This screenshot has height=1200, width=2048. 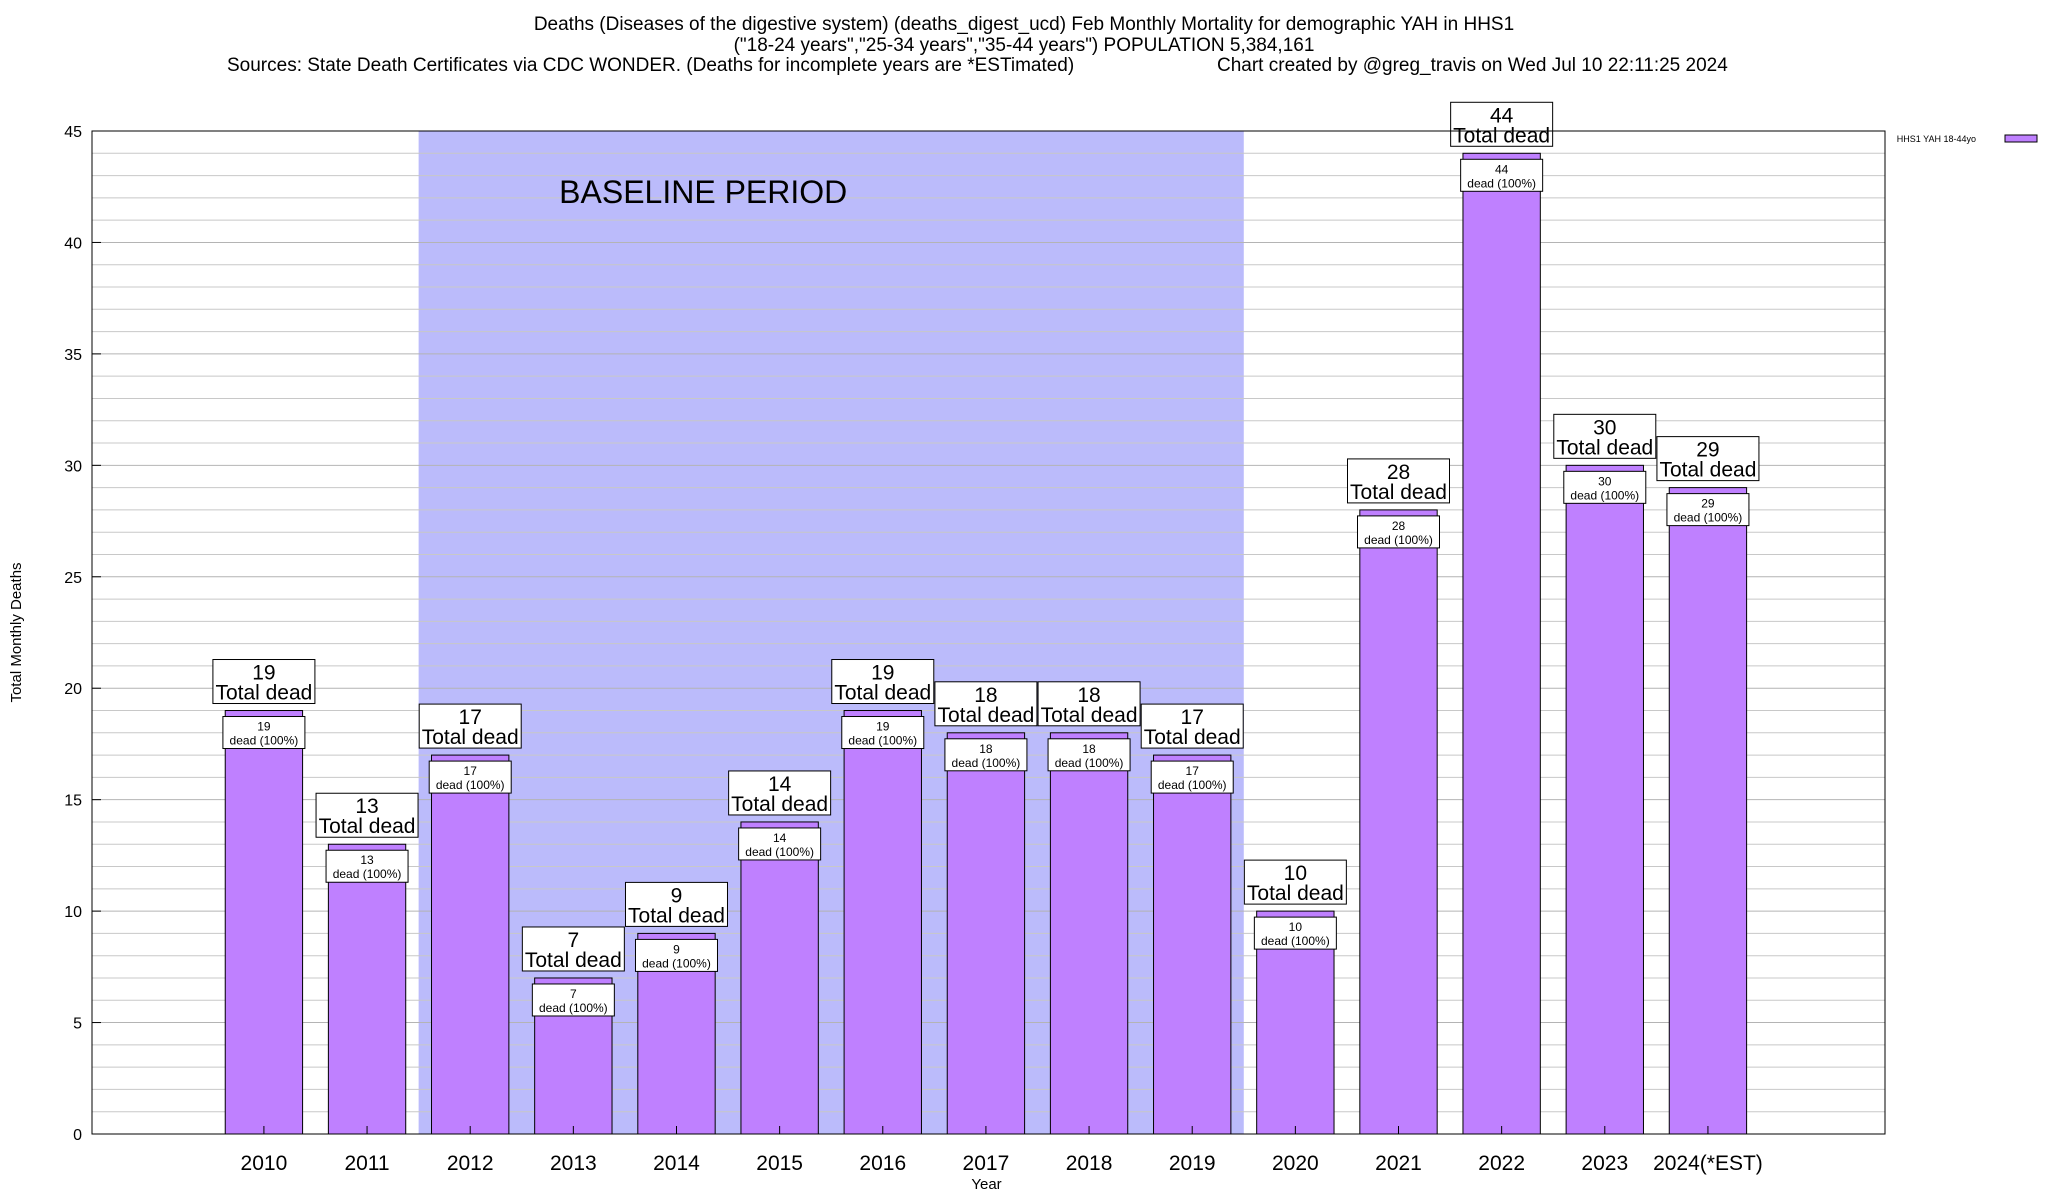 What do you see at coordinates (470, 1163) in the screenshot?
I see `x-tick-label: 2012` at bounding box center [470, 1163].